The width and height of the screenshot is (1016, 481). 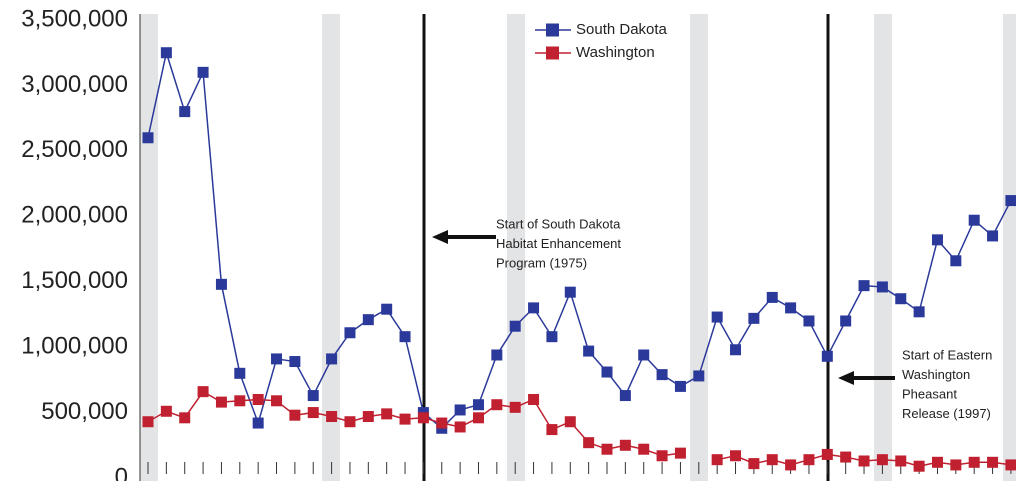 I want to click on annotation: Program (1975), so click(x=541, y=262).